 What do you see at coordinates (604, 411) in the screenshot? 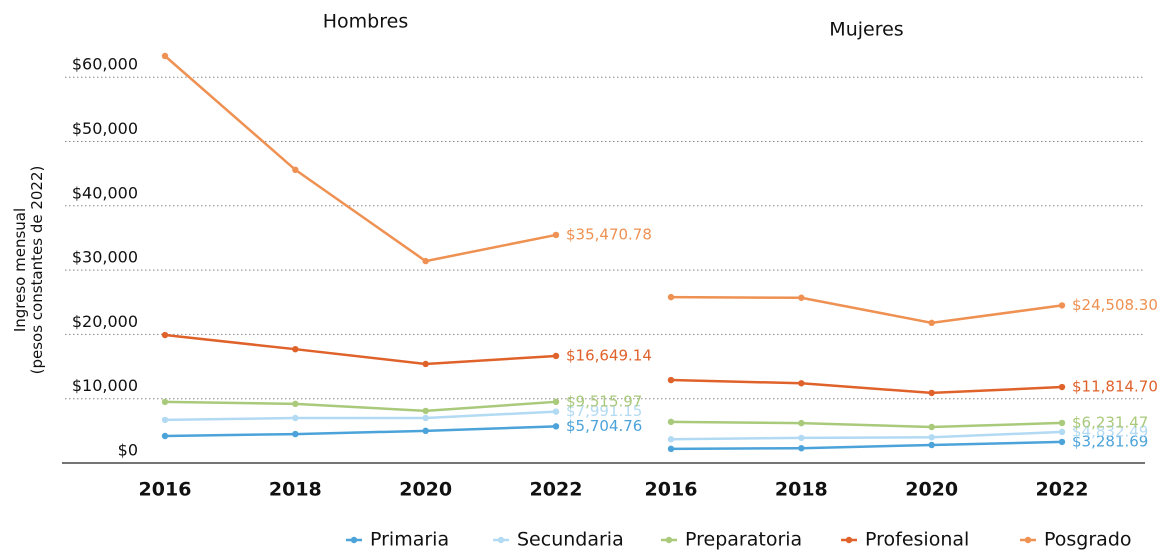
I see `data-label: $7,991.15` at bounding box center [604, 411].